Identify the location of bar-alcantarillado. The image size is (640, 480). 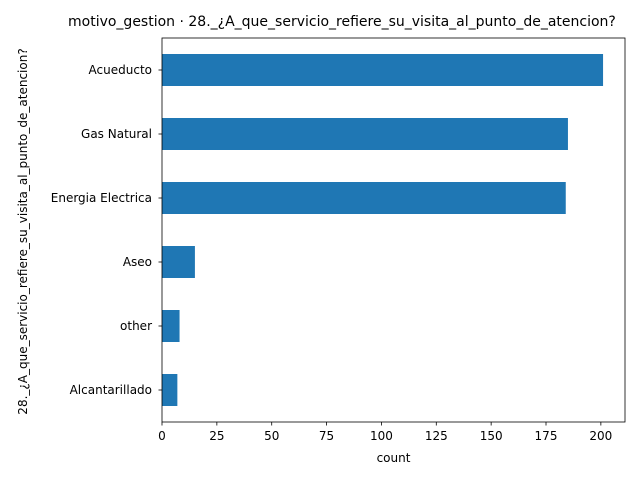
(170, 390).